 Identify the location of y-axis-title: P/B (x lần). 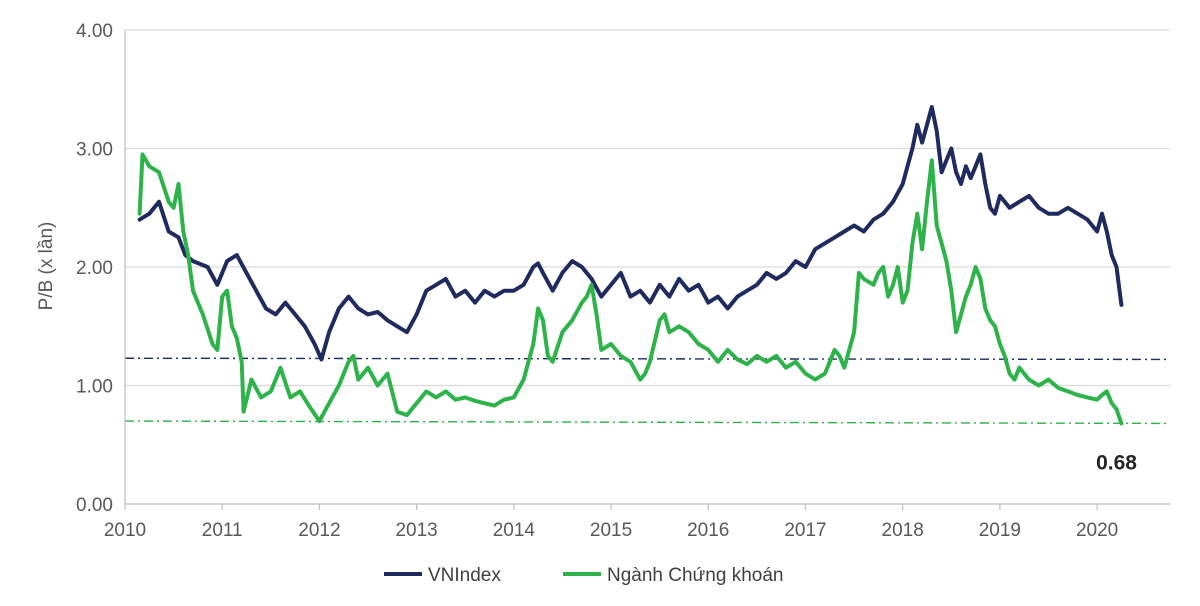
(46, 266).